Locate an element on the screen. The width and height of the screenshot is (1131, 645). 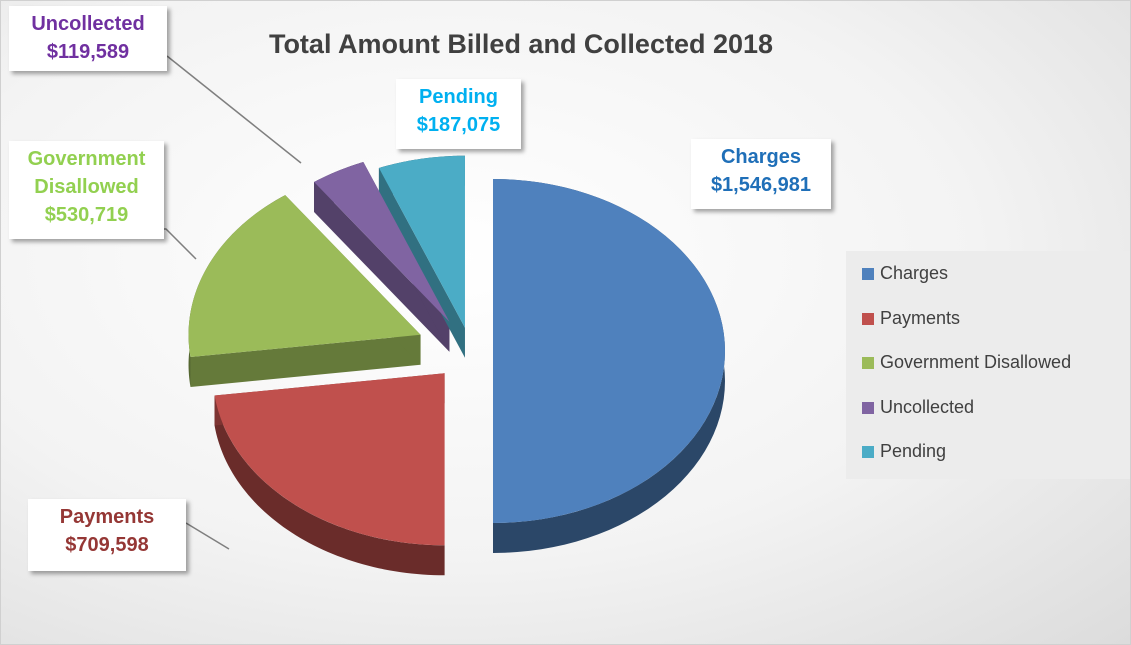
data-label-value: $1,546,981 is located at coordinates (761, 185).